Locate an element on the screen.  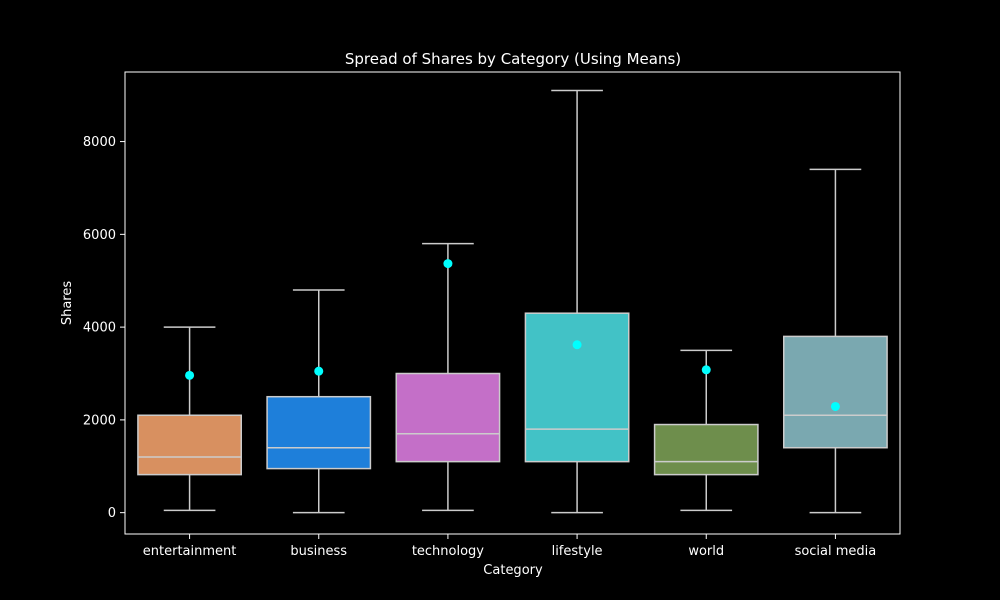
box-group-world is located at coordinates (706, 430).